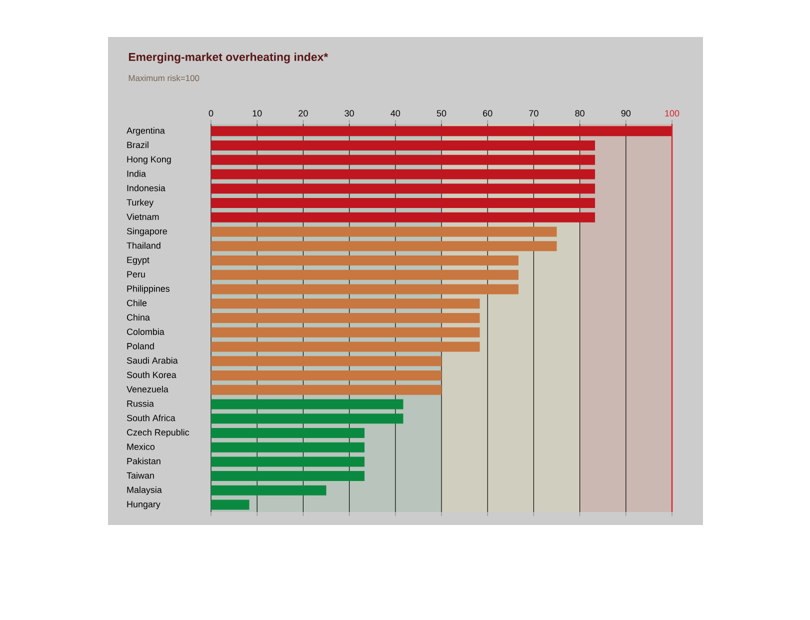 The width and height of the screenshot is (810, 620). What do you see at coordinates (487, 113) in the screenshot?
I see `x-tick-label: 60` at bounding box center [487, 113].